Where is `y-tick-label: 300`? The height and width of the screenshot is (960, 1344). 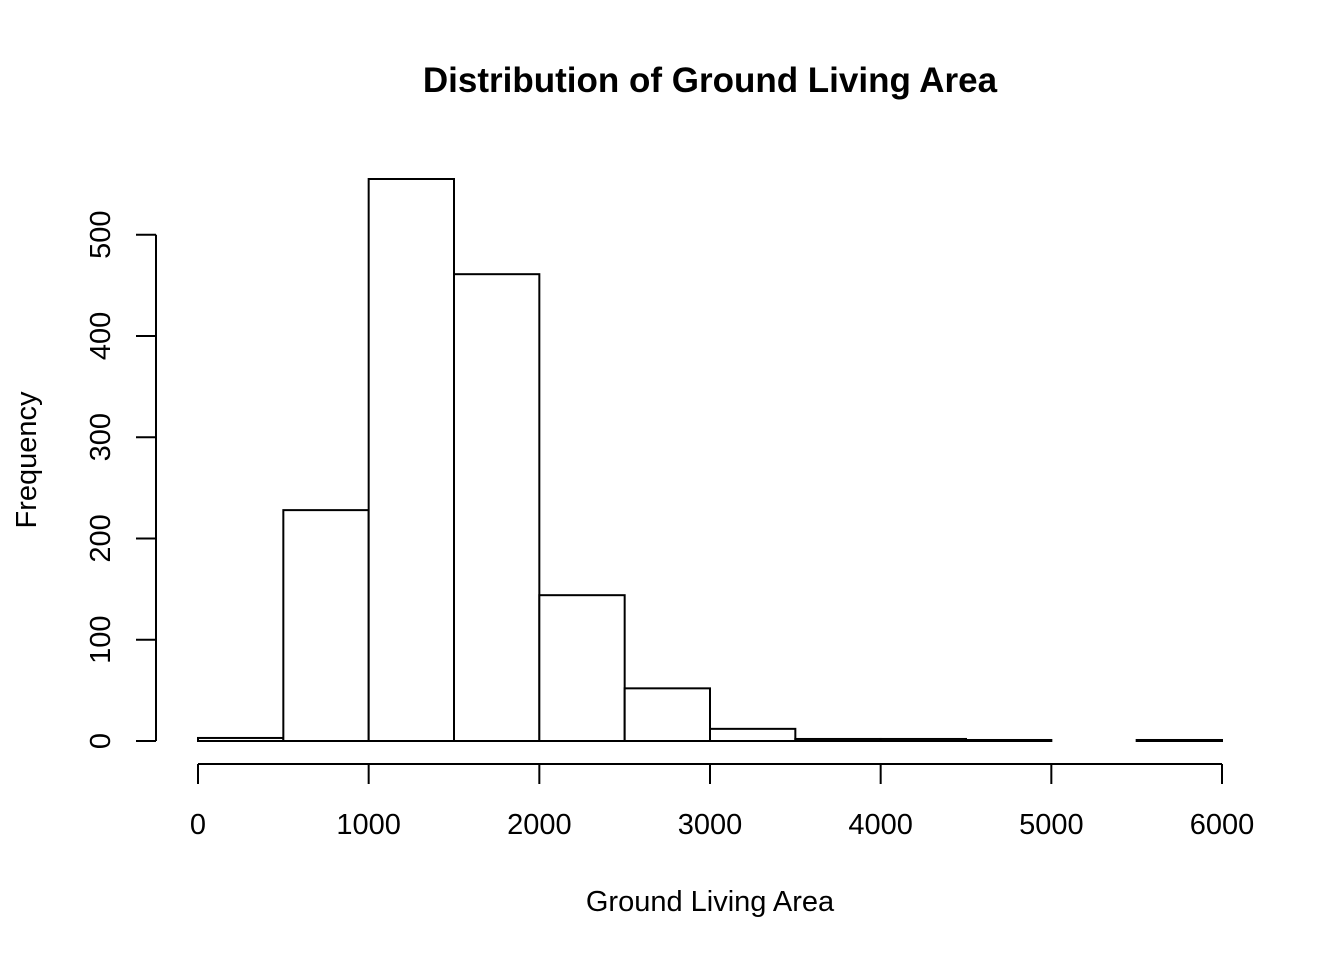 y-tick-label: 300 is located at coordinates (101, 437).